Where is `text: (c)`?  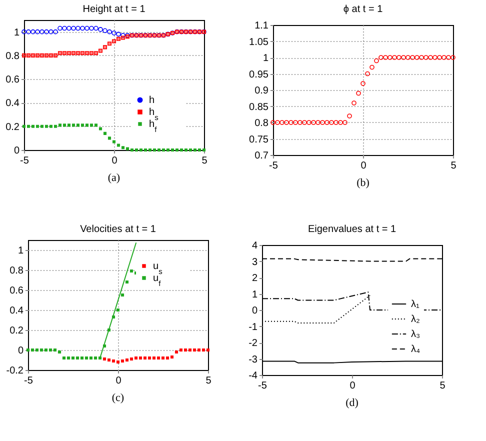 text: (c) is located at coordinates (118, 398).